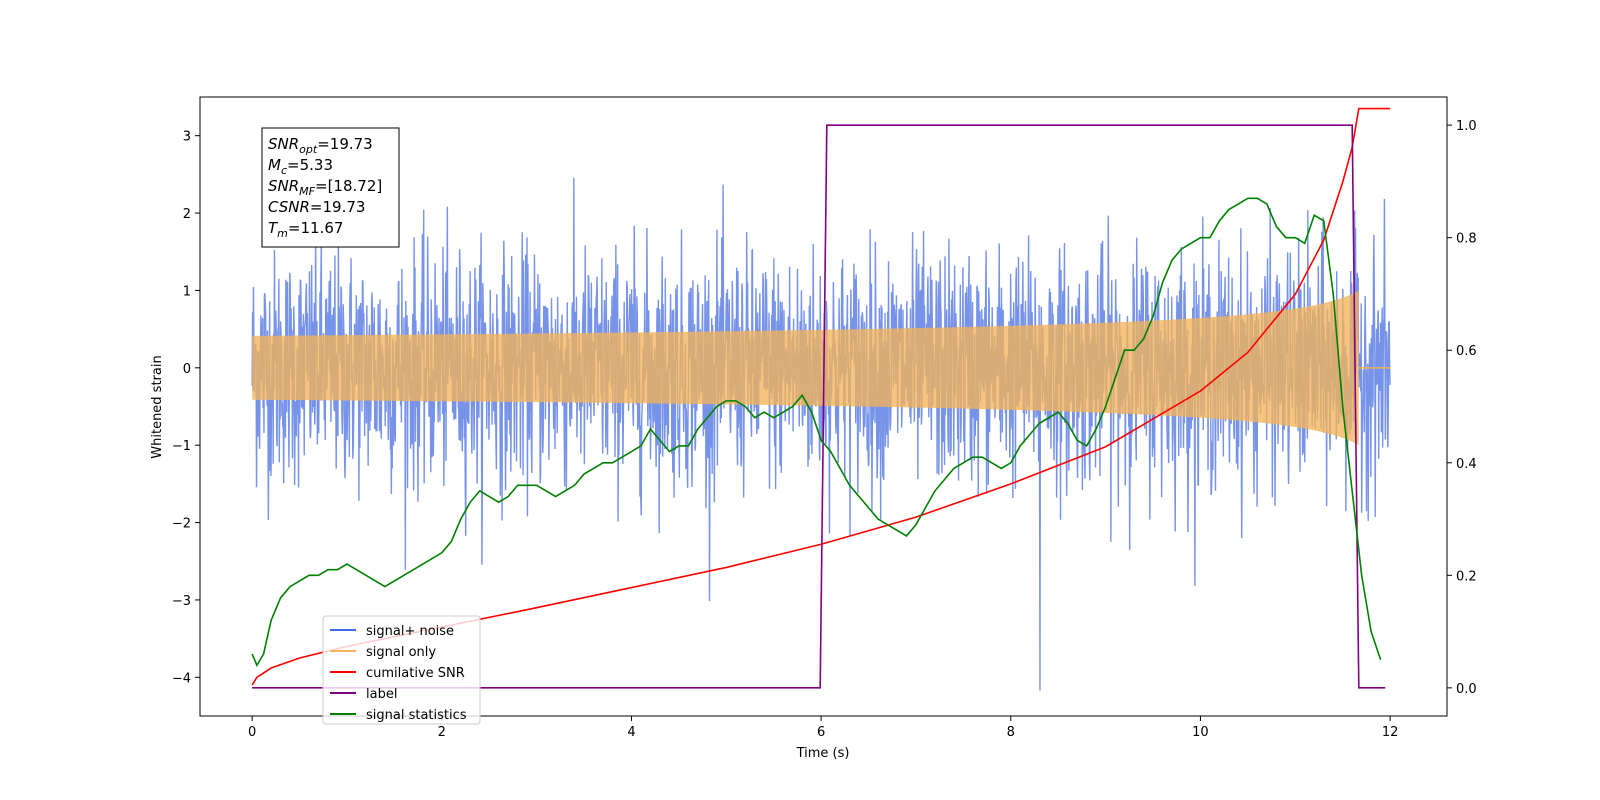  What do you see at coordinates (325, 187) in the screenshot?
I see `annotation-line: SNRMF=[18.72]` at bounding box center [325, 187].